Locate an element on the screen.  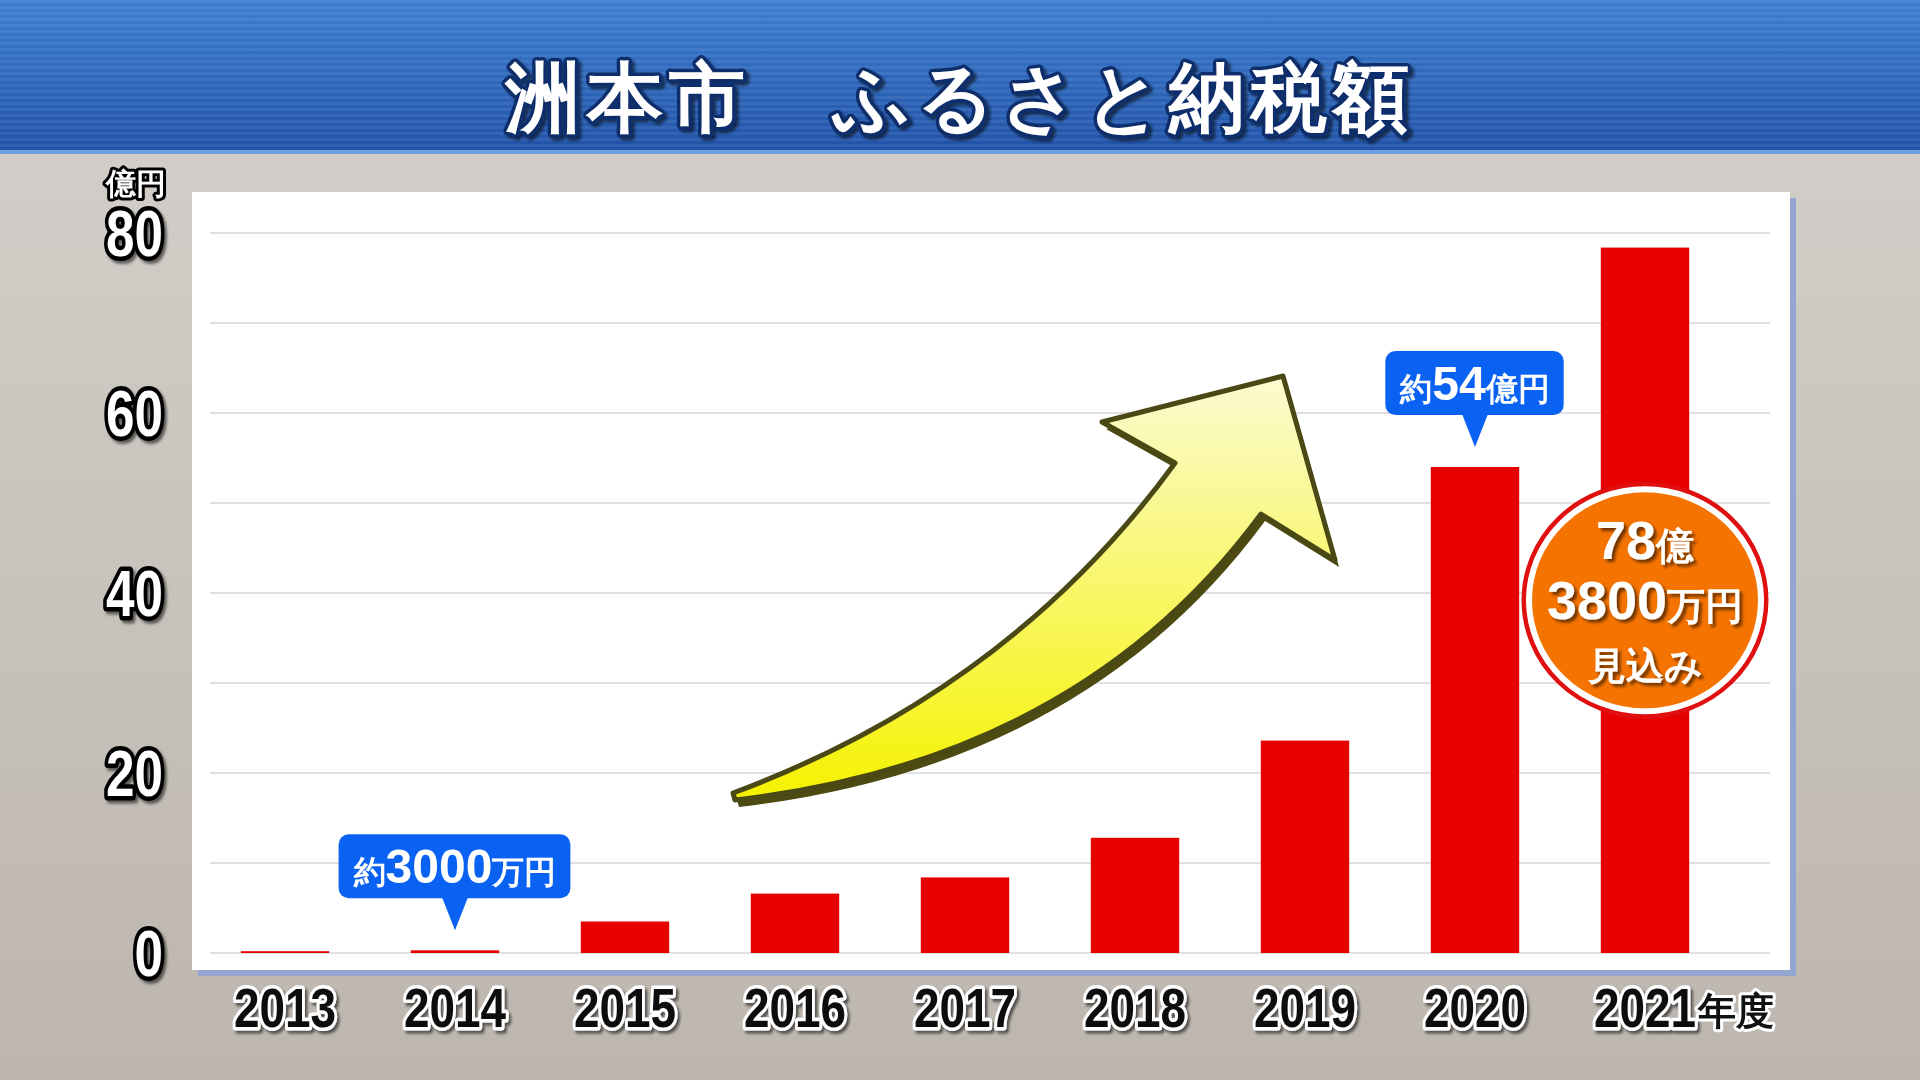
value-label: 約3000万円 is located at coordinates (454, 882).